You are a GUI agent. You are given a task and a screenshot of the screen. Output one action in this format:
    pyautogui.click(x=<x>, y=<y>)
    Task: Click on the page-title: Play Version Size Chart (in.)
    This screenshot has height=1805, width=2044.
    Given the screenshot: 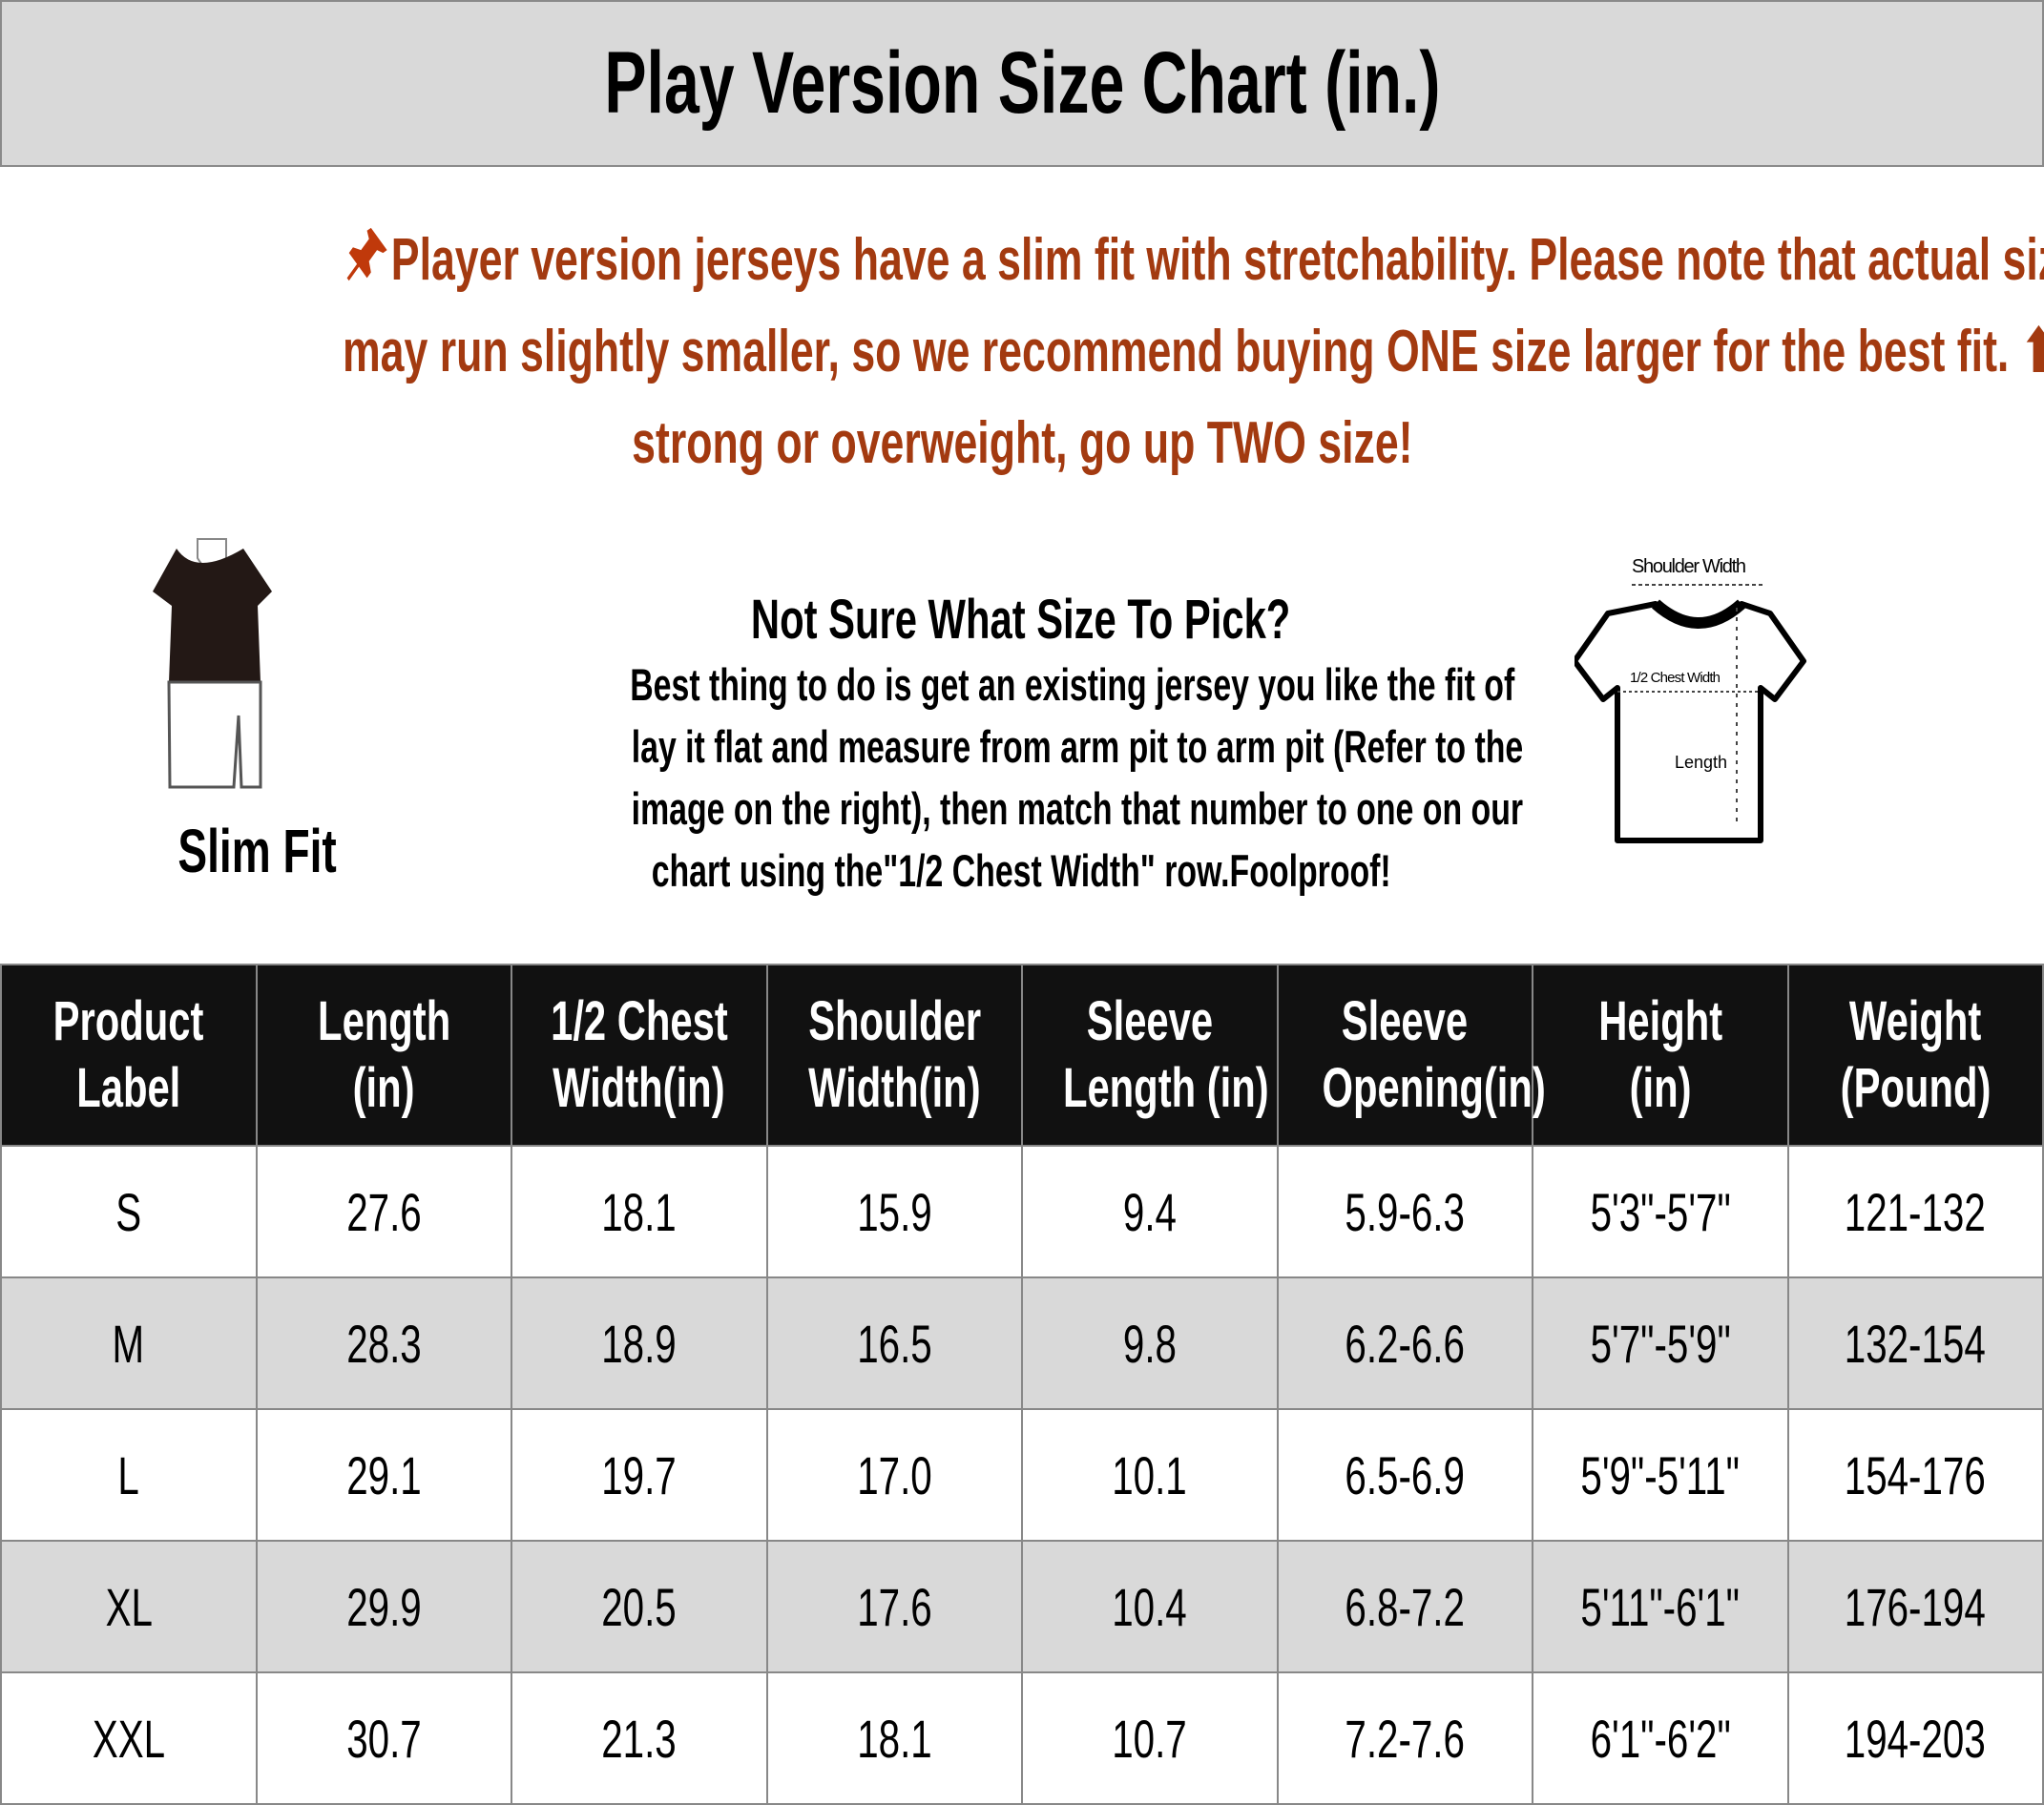 What is the action you would take?
    pyautogui.click(x=1022, y=83)
    